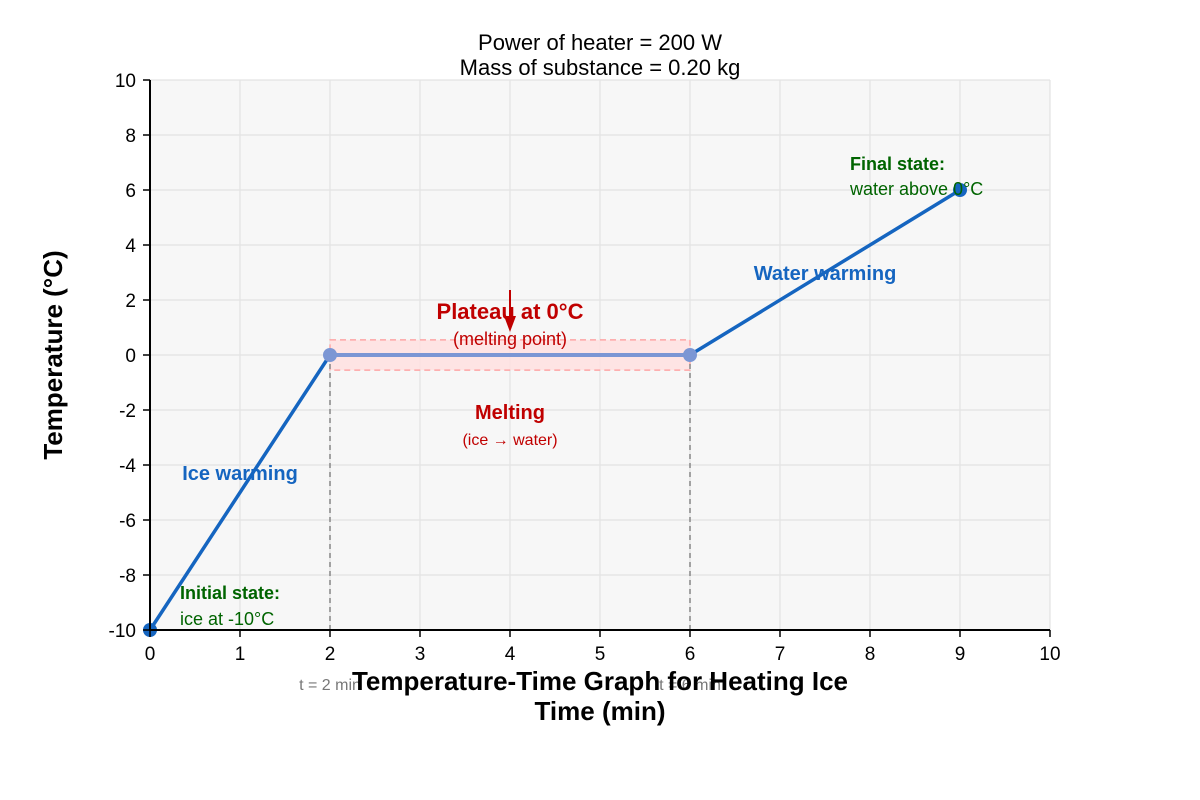  What do you see at coordinates (240, 654) in the screenshot?
I see `x-tick-label-1: 1` at bounding box center [240, 654].